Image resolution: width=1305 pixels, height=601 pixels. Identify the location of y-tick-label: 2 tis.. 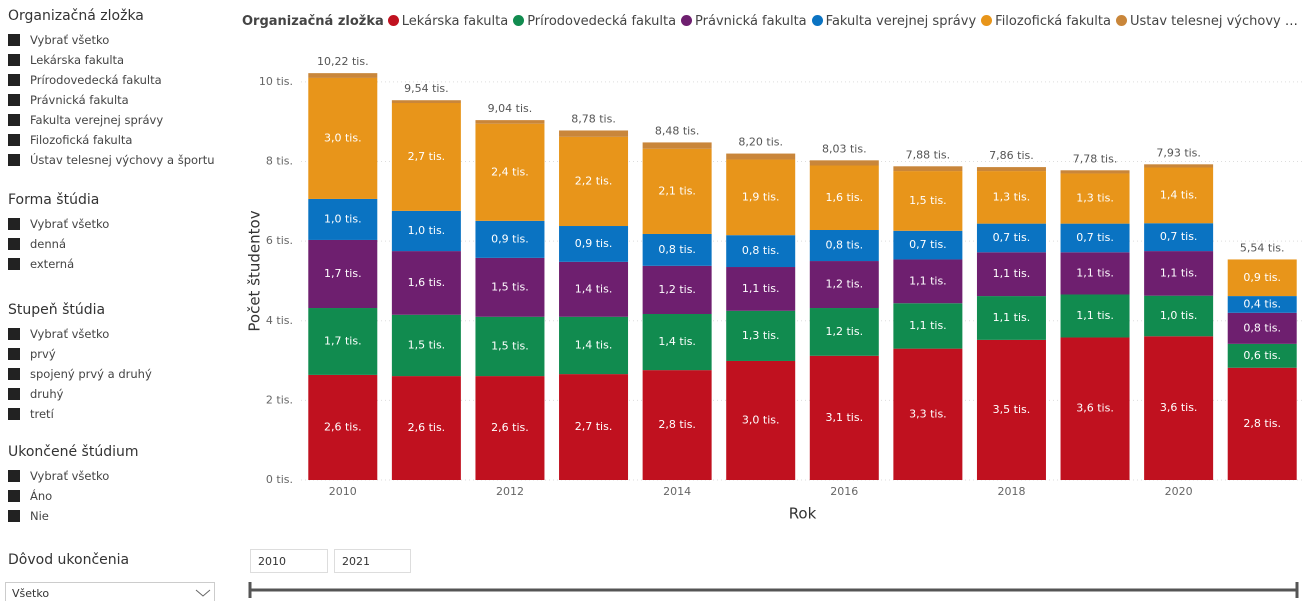
(279, 399).